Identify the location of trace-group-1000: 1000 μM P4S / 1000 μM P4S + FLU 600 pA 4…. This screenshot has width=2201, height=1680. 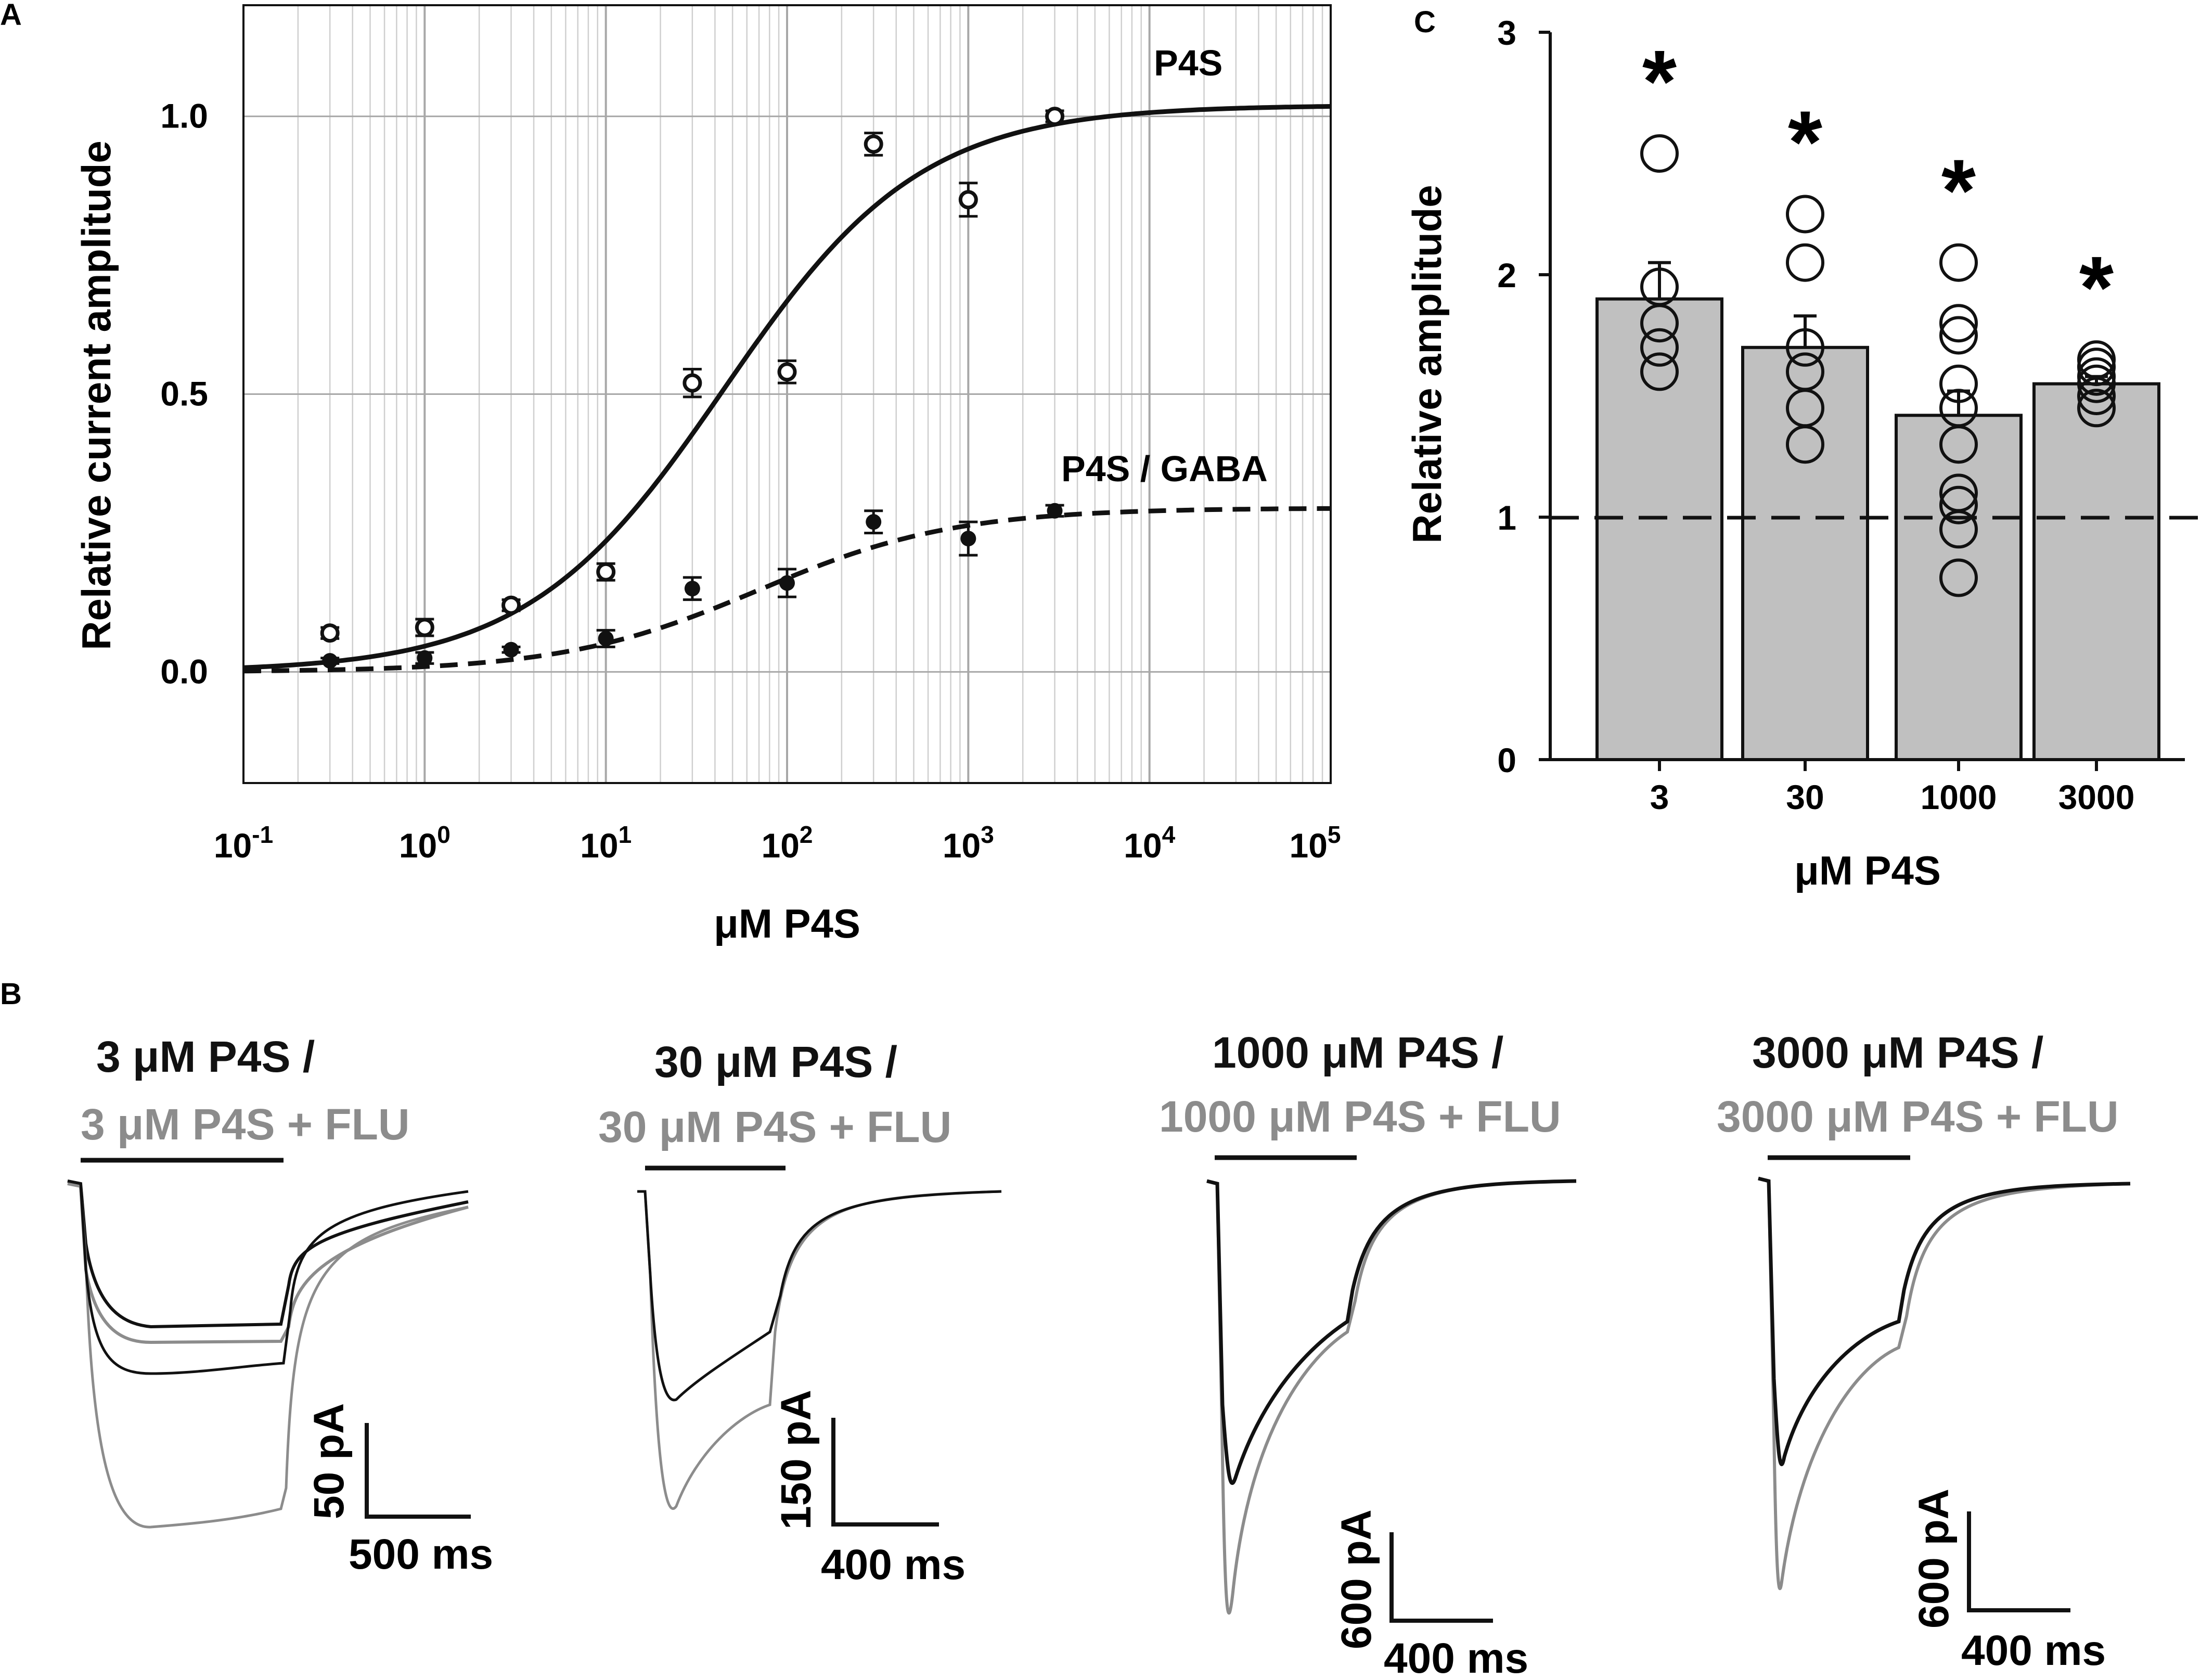
(1368, 1354).